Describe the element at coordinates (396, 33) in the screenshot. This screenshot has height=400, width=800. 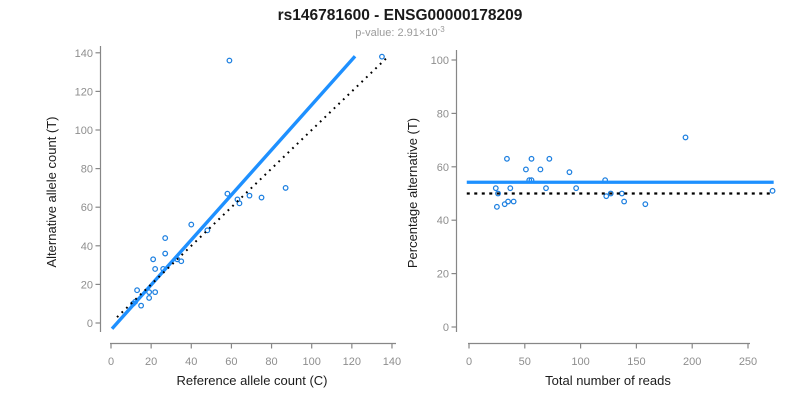
I see `p-value-text: p-value: 2.91×10` at that location.